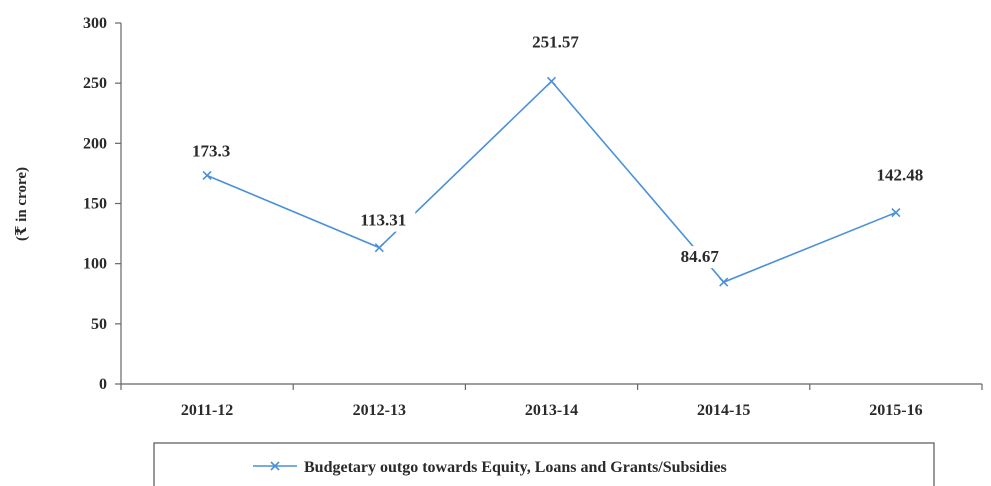 The height and width of the screenshot is (486, 991). Describe the element at coordinates (95, 83) in the screenshot. I see `y-tick-label: 250` at that location.